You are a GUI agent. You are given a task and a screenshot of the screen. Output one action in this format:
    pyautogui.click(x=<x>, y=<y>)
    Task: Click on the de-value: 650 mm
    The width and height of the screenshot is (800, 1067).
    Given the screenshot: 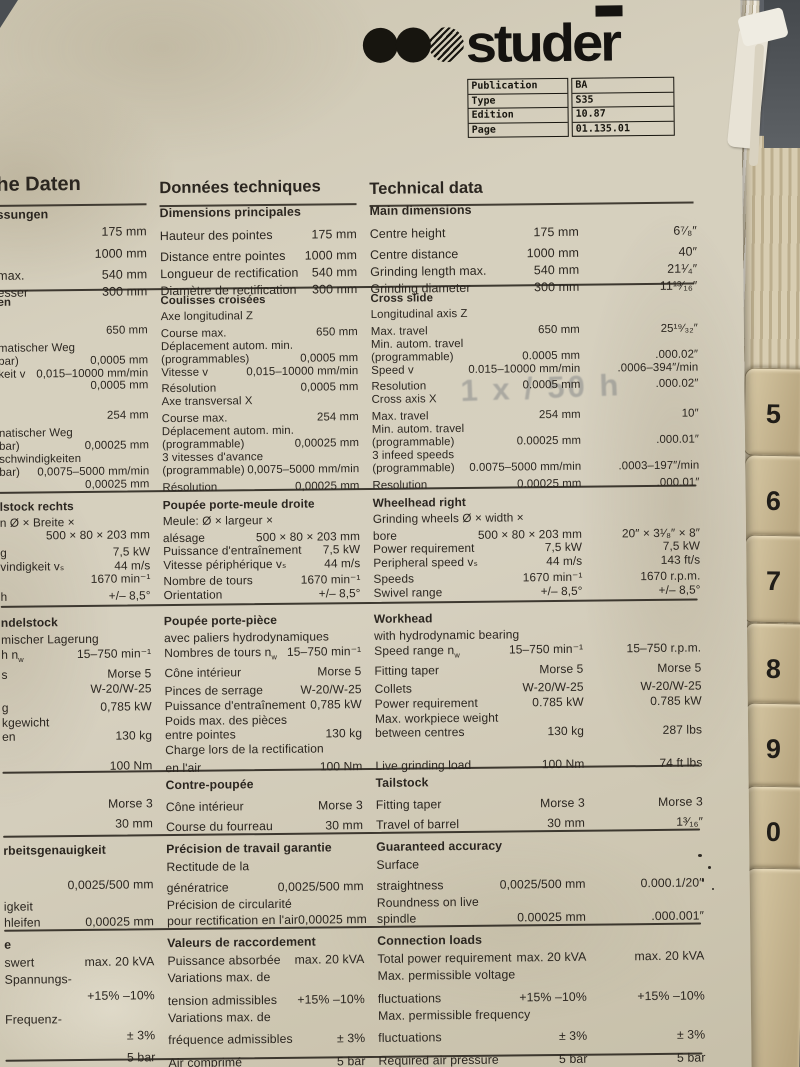 What is the action you would take?
    pyautogui.click(x=127, y=330)
    